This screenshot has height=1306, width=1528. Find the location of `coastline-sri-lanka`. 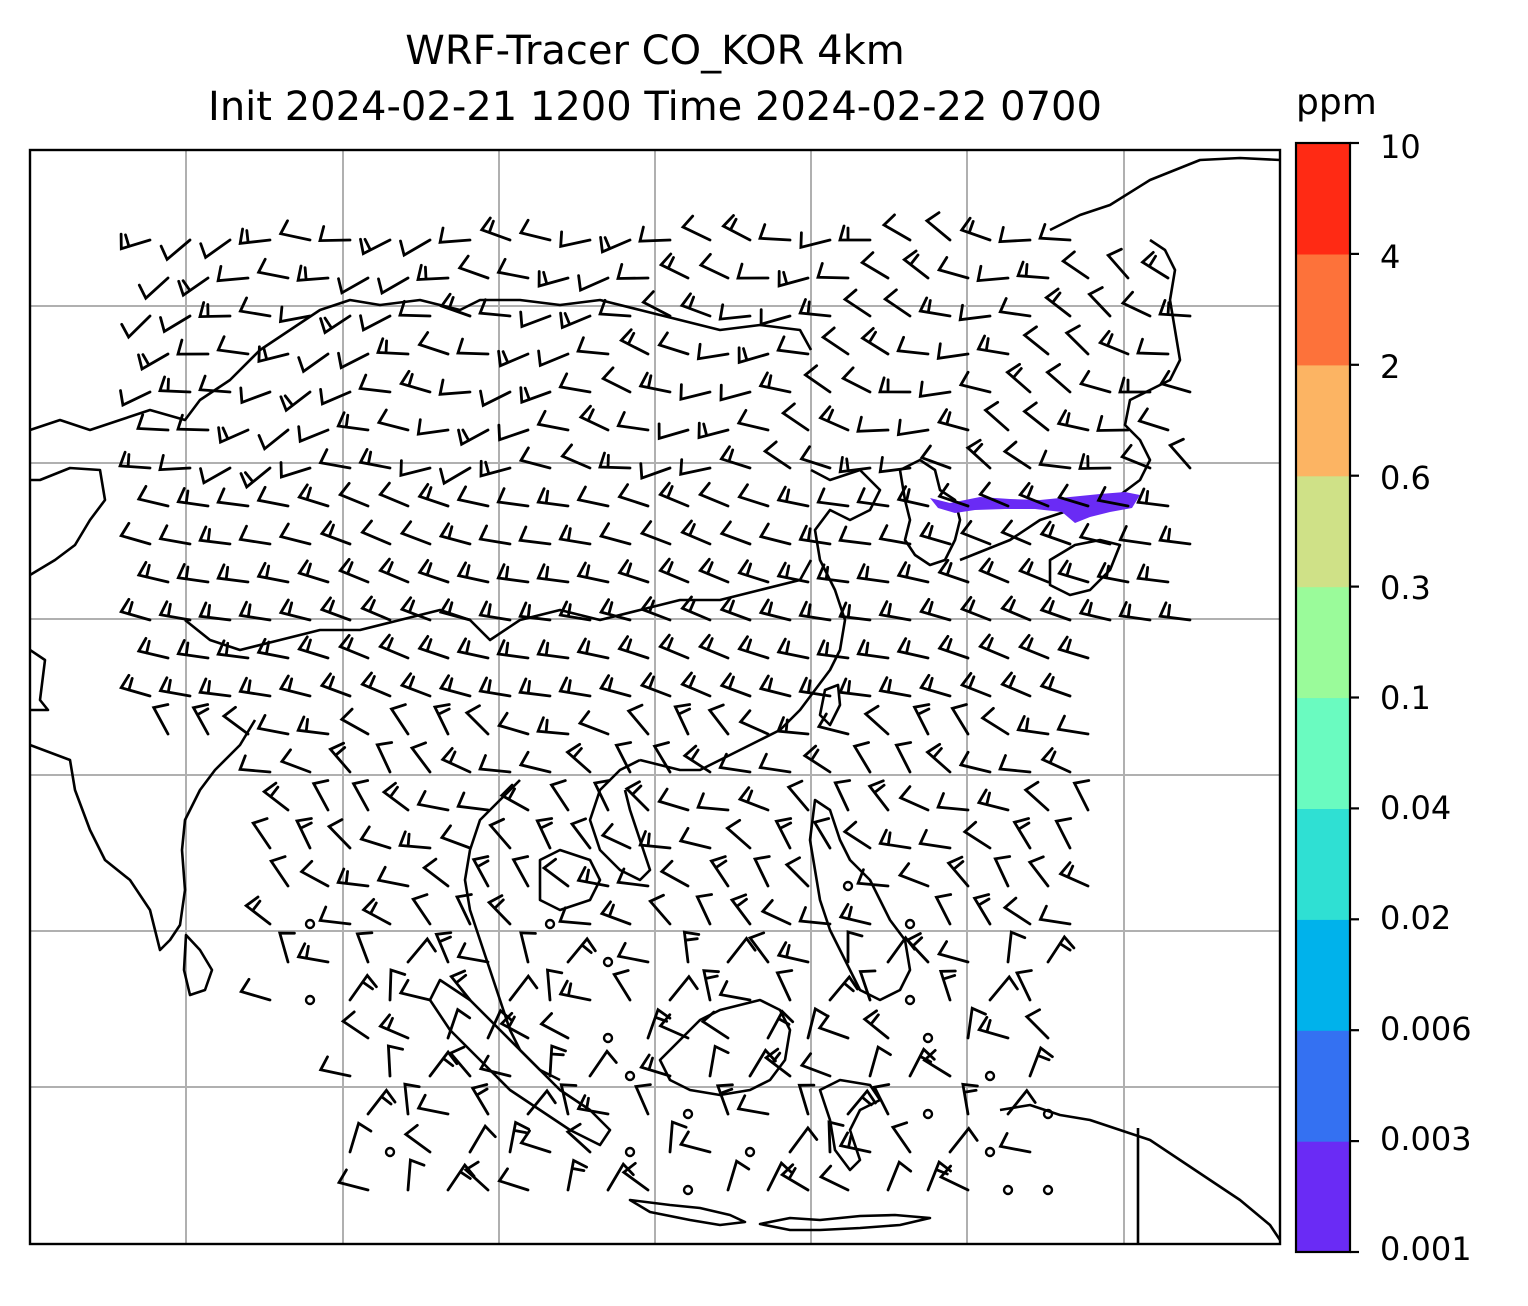

coastline-sri-lanka is located at coordinates (198, 965).